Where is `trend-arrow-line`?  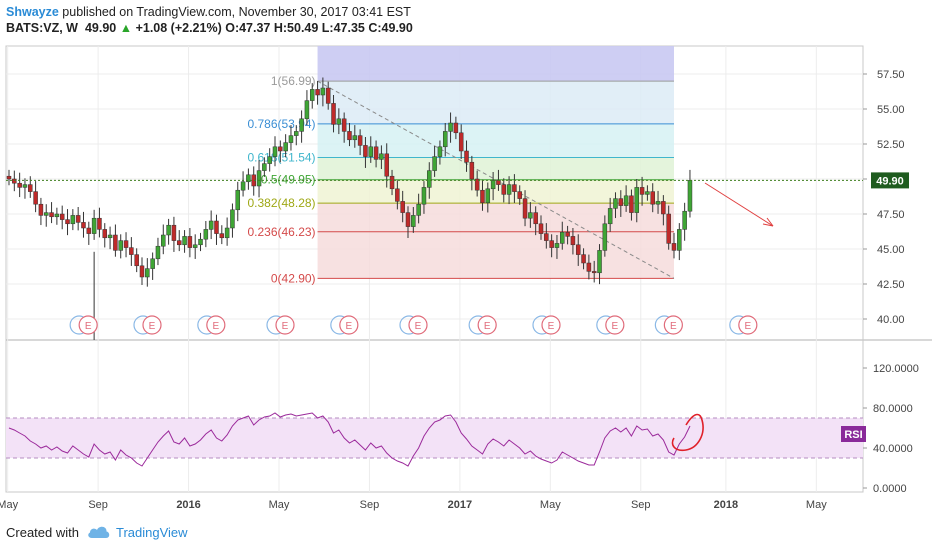
trend-arrow-line is located at coordinates (739, 204).